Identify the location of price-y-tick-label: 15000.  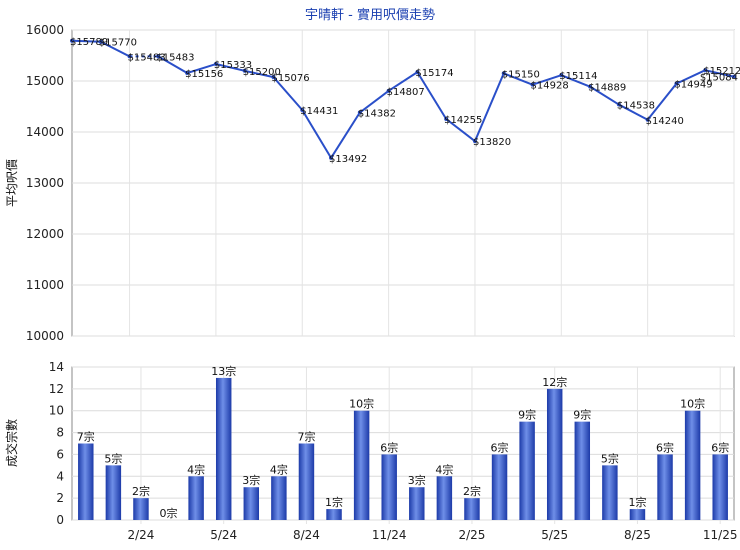
(45, 81).